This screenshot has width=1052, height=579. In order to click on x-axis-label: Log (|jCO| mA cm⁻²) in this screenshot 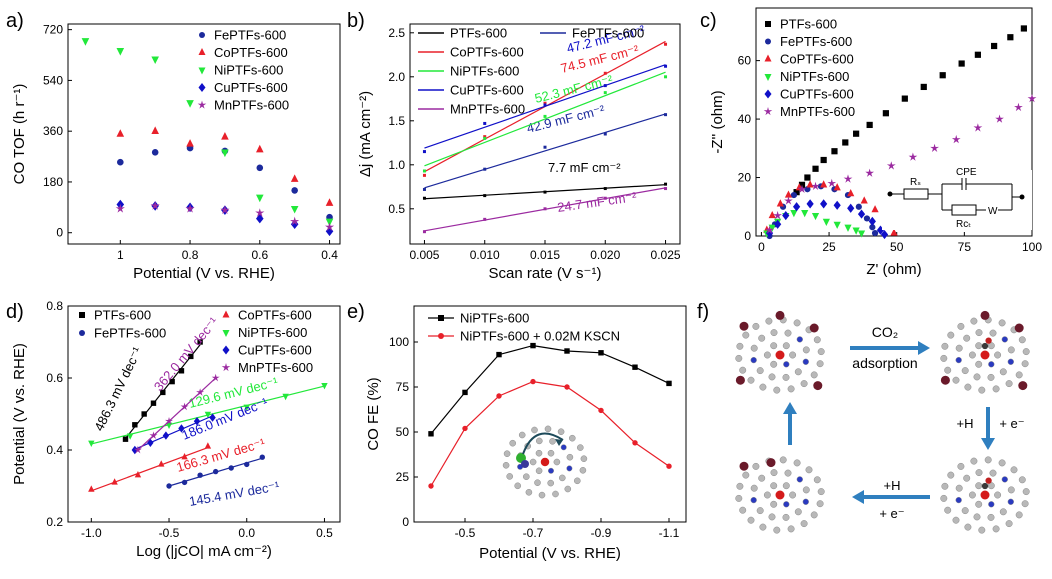, I will do `click(204, 551)`.